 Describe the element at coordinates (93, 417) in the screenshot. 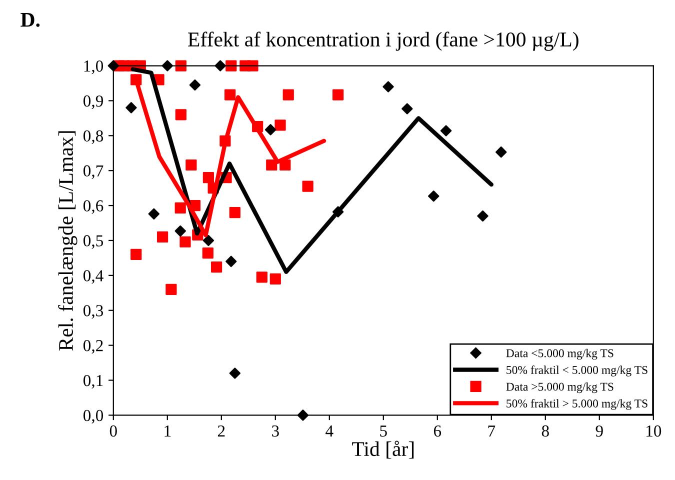

I see `y-tick-label: 0,0` at that location.